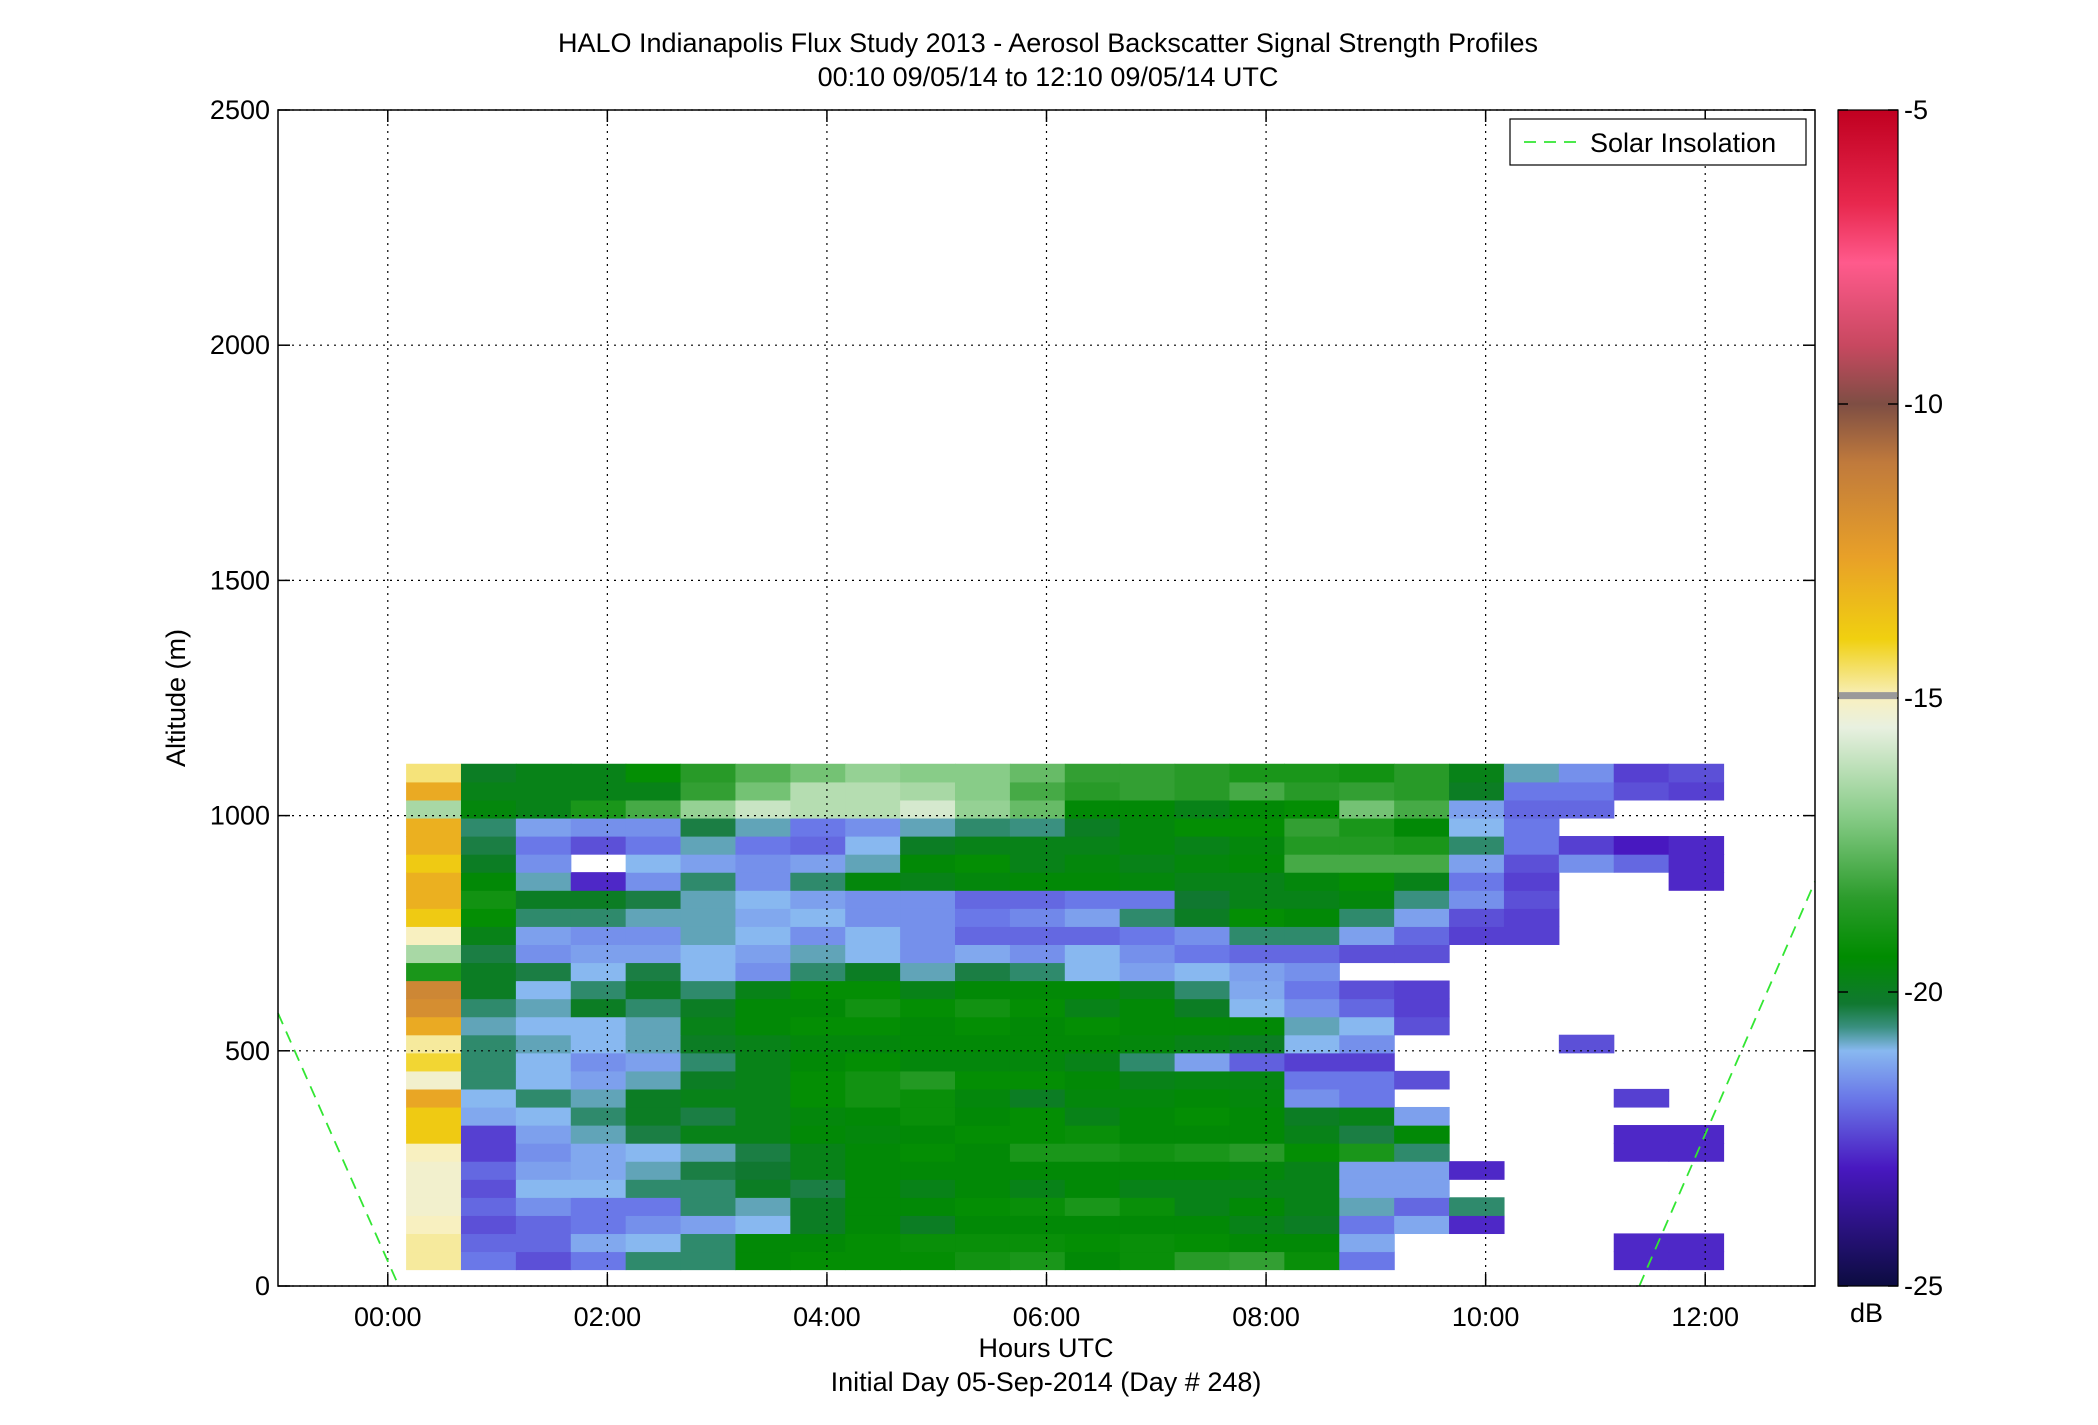 The width and height of the screenshot is (2098, 1425). I want to click on legend: Solar Insolation, so click(1658, 142).